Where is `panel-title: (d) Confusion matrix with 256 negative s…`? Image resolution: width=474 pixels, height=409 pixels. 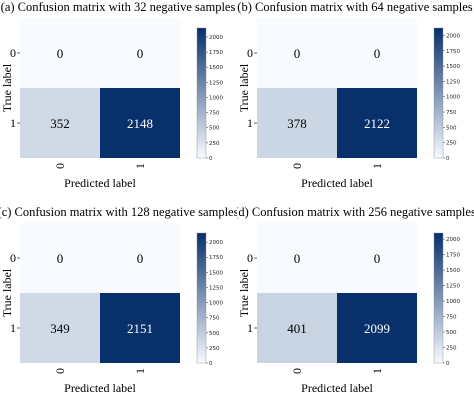 panel-title: (d) Confusion matrix with 256 negative s… is located at coordinates (355, 212).